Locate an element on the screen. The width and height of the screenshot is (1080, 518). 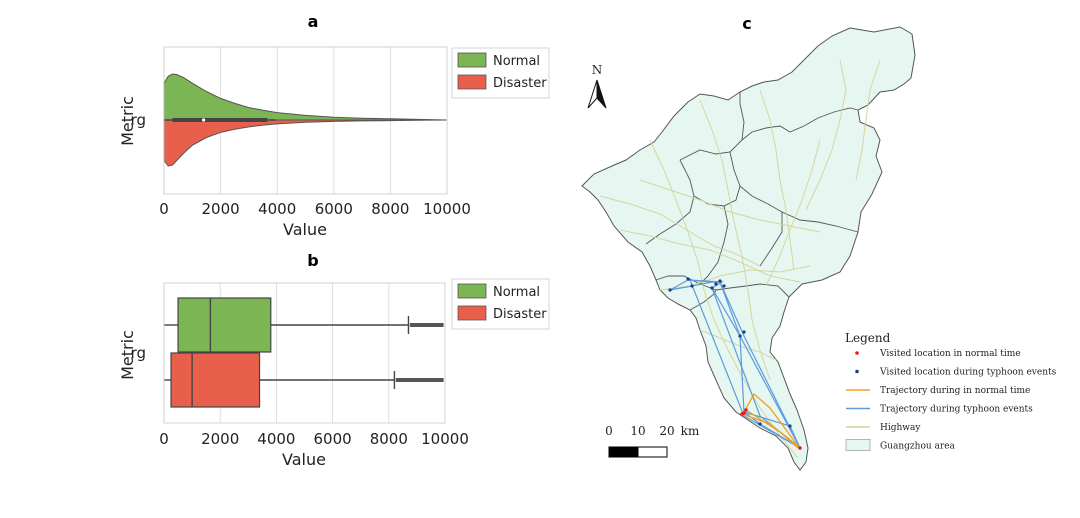
scale-label-20: 20 is located at coordinates (666, 431).